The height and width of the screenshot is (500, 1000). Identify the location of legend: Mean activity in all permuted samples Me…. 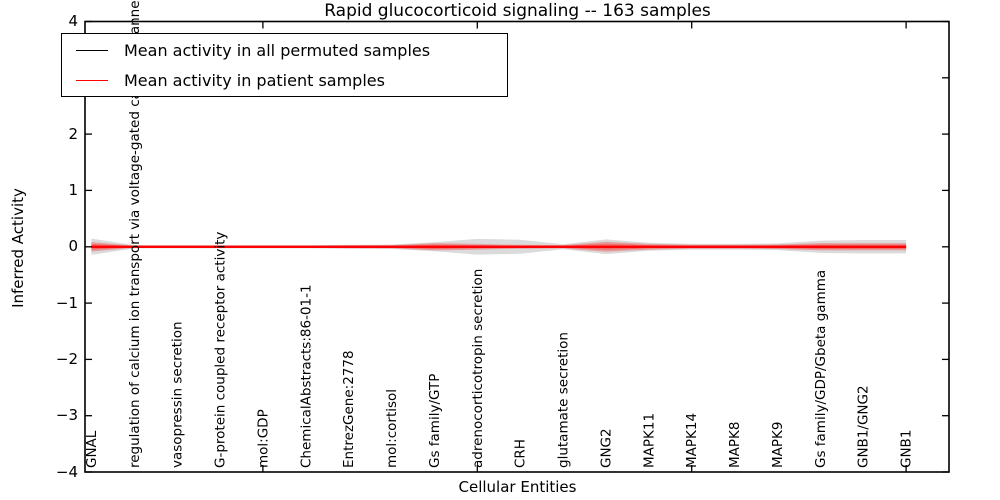
(284, 65).